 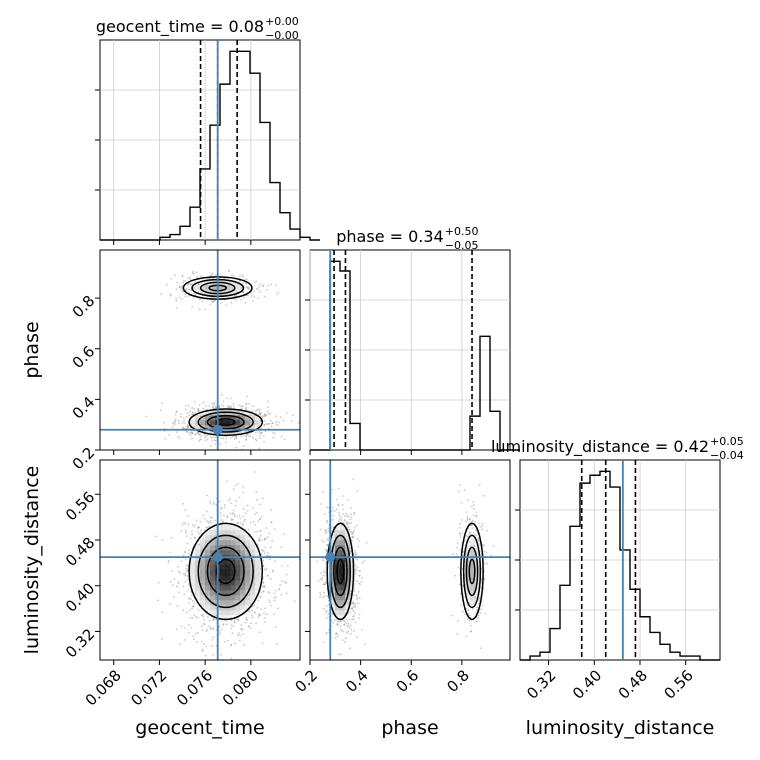 What do you see at coordinates (32, 349) in the screenshot?
I see `y-axis-label-phase: phase` at bounding box center [32, 349].